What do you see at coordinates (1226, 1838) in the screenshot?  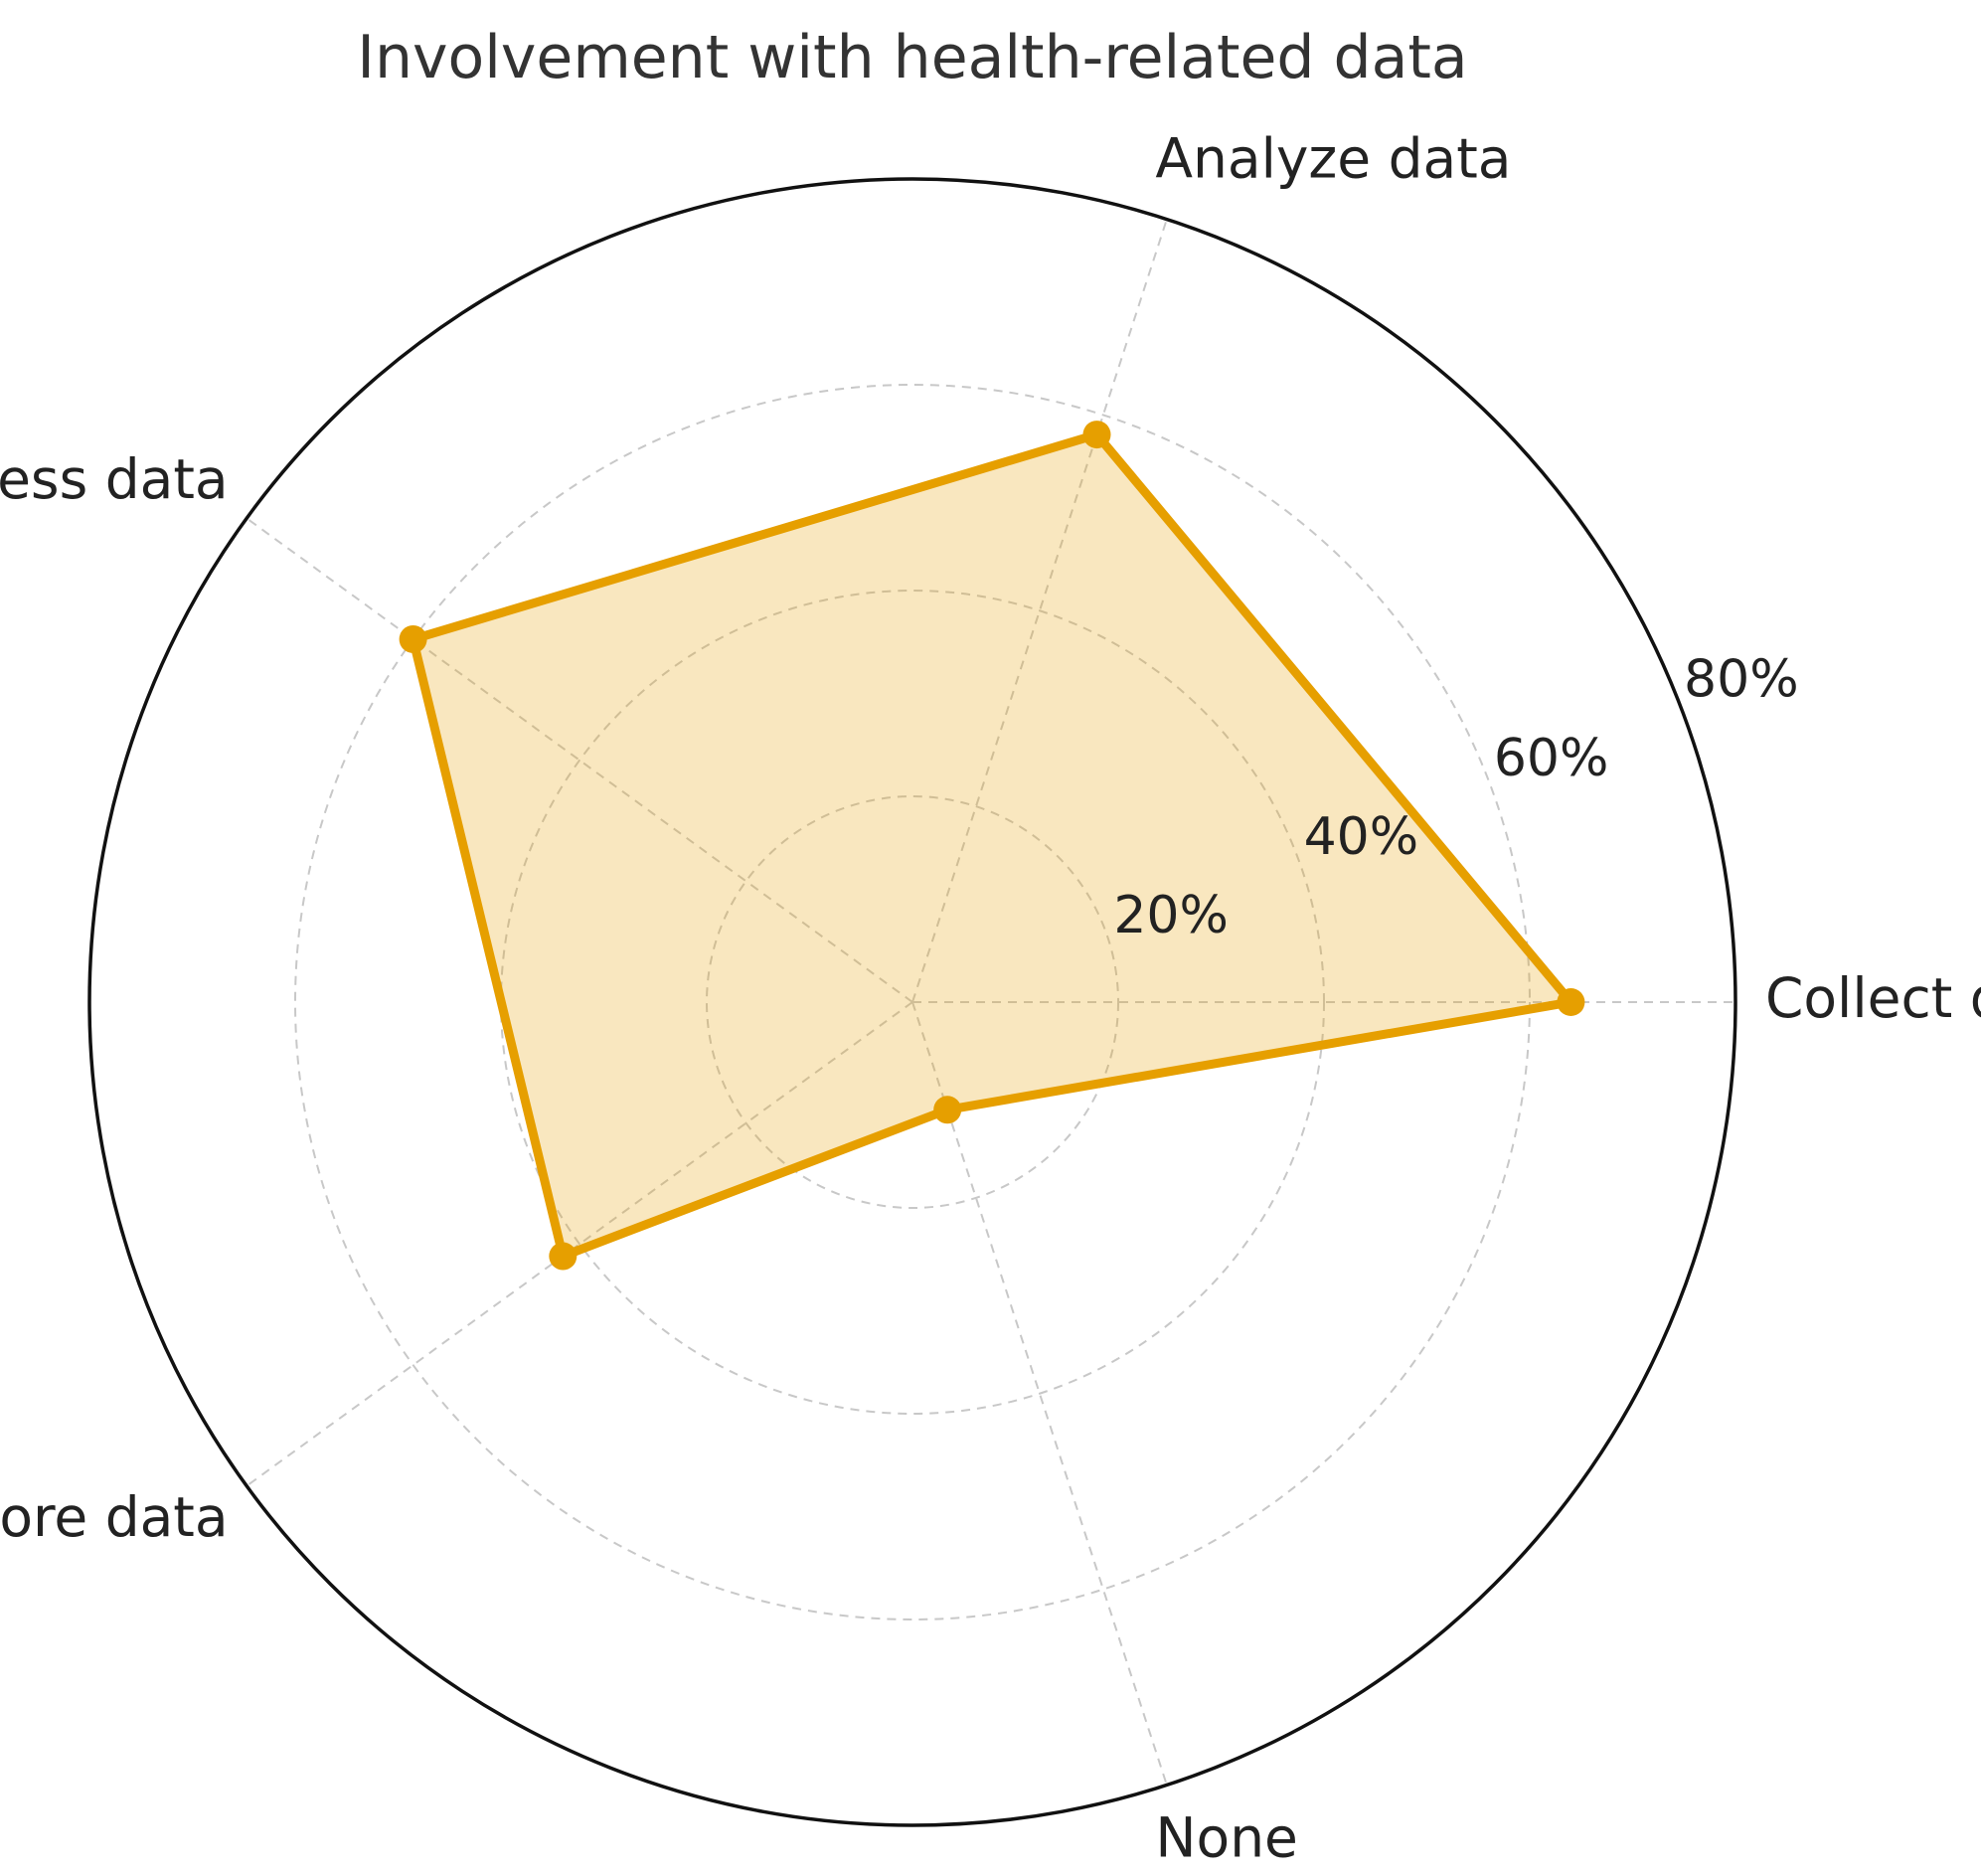 I see `category-label: None` at bounding box center [1226, 1838].